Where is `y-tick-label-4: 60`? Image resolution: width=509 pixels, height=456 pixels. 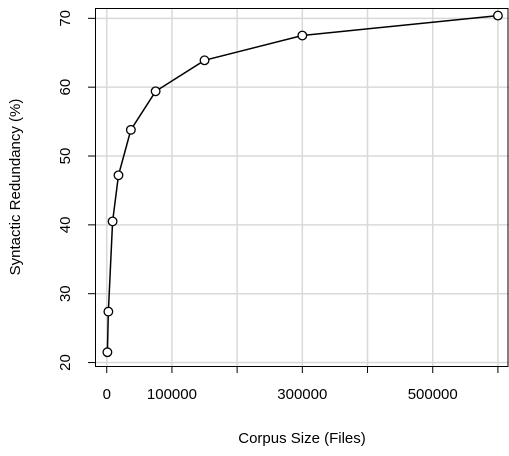
y-tick-label-4: 60 is located at coordinates (65, 87).